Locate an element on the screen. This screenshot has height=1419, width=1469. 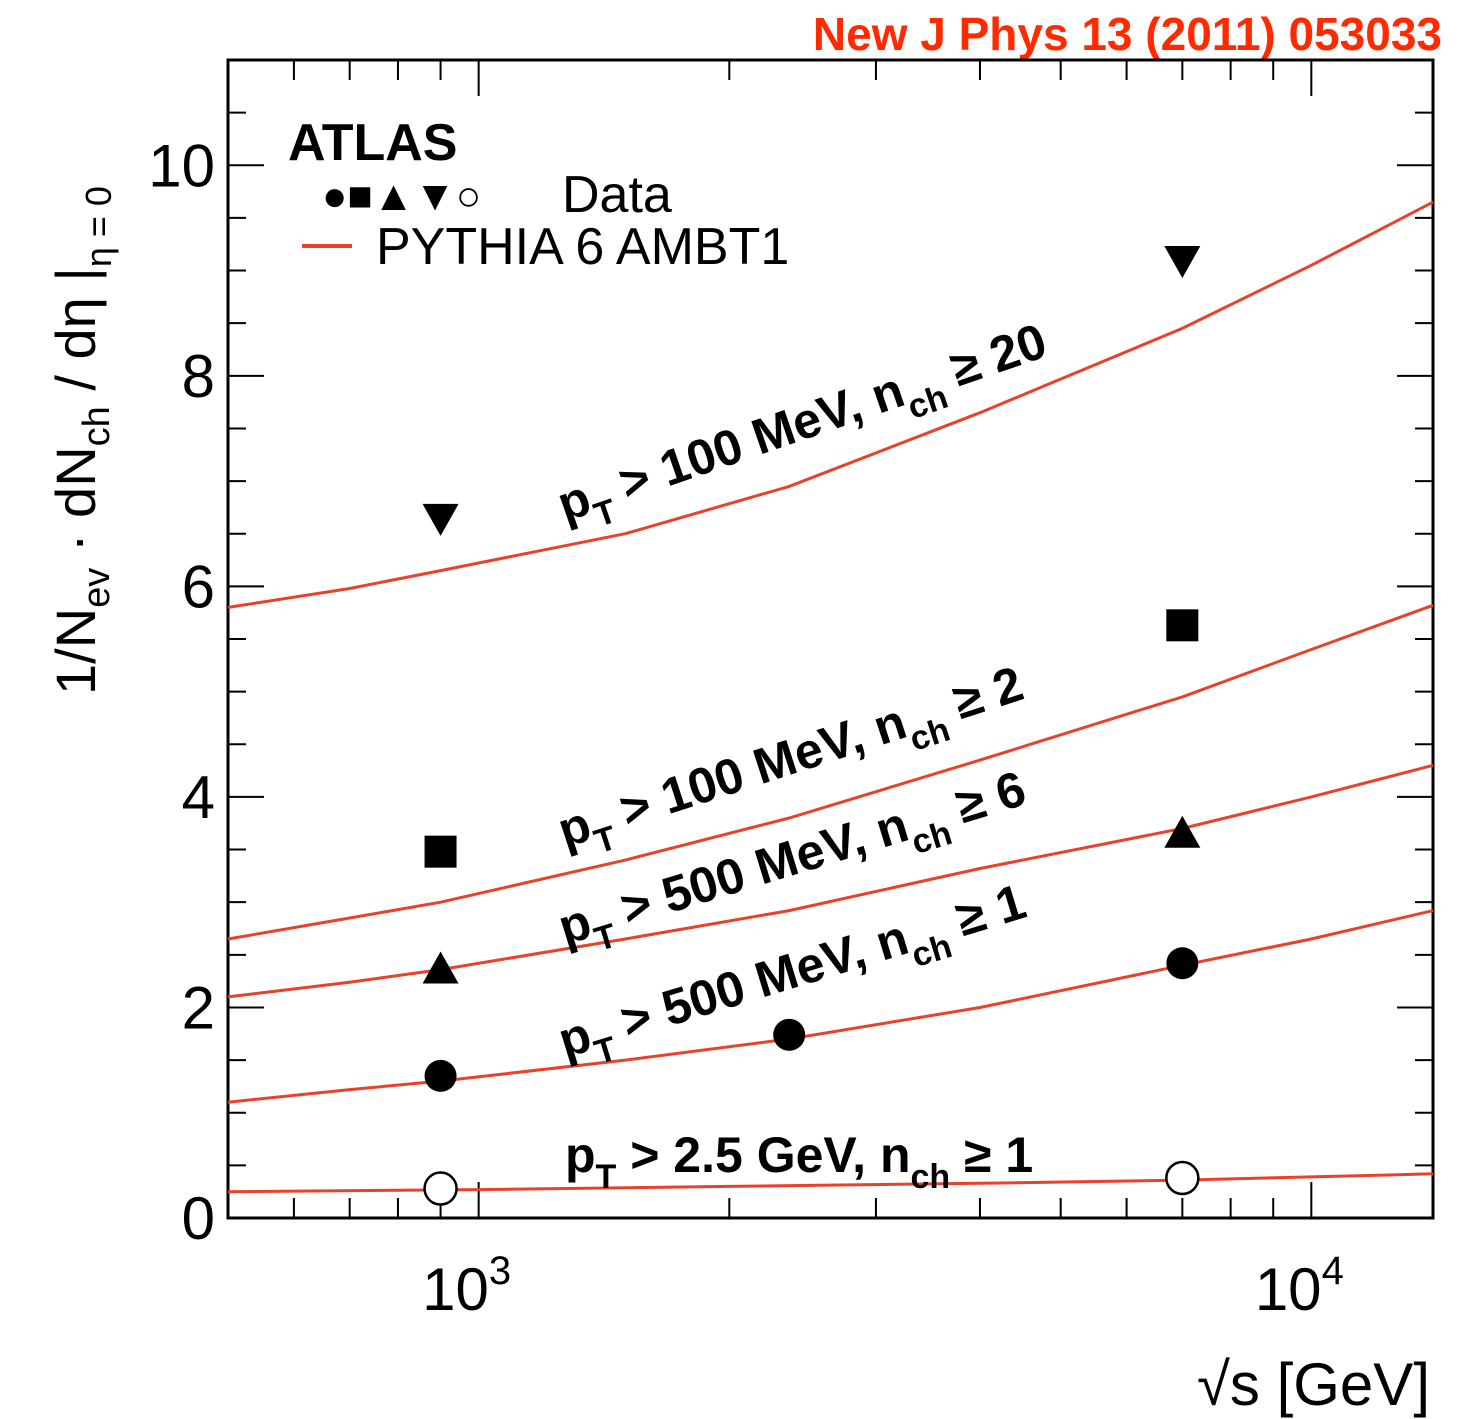
x-tick-label: 10³ is located at coordinates (466, 1286).